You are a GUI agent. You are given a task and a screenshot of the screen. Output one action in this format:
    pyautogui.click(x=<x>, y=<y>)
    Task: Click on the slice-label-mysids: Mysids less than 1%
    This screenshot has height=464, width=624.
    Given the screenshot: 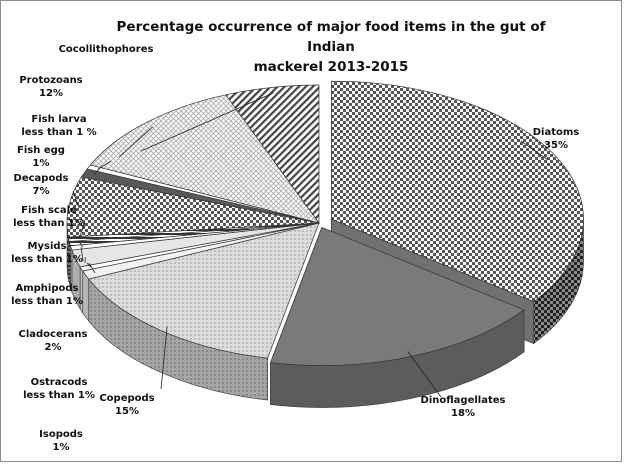 What is the action you would take?
    pyautogui.click(x=47, y=253)
    